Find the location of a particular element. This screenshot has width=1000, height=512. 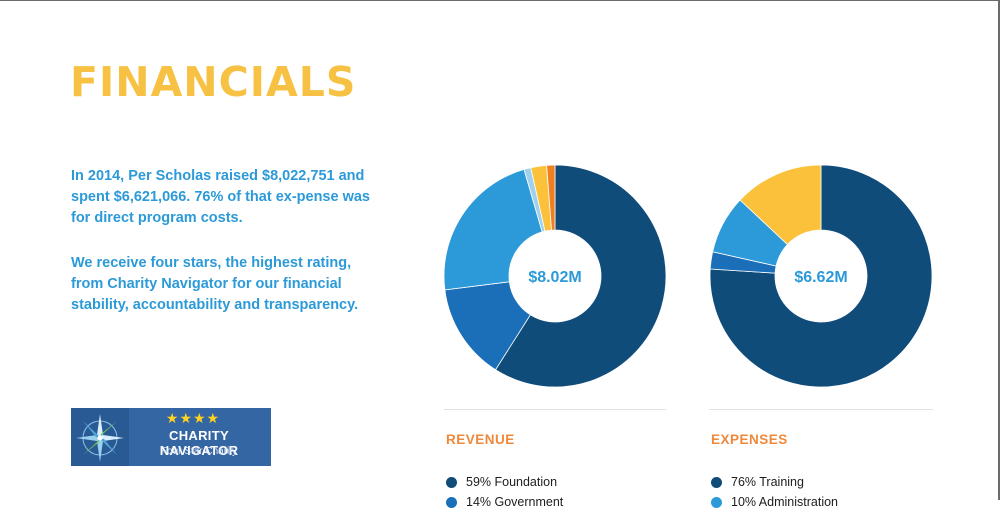

expenses-donut-chart: $6.62M is located at coordinates (821, 276).